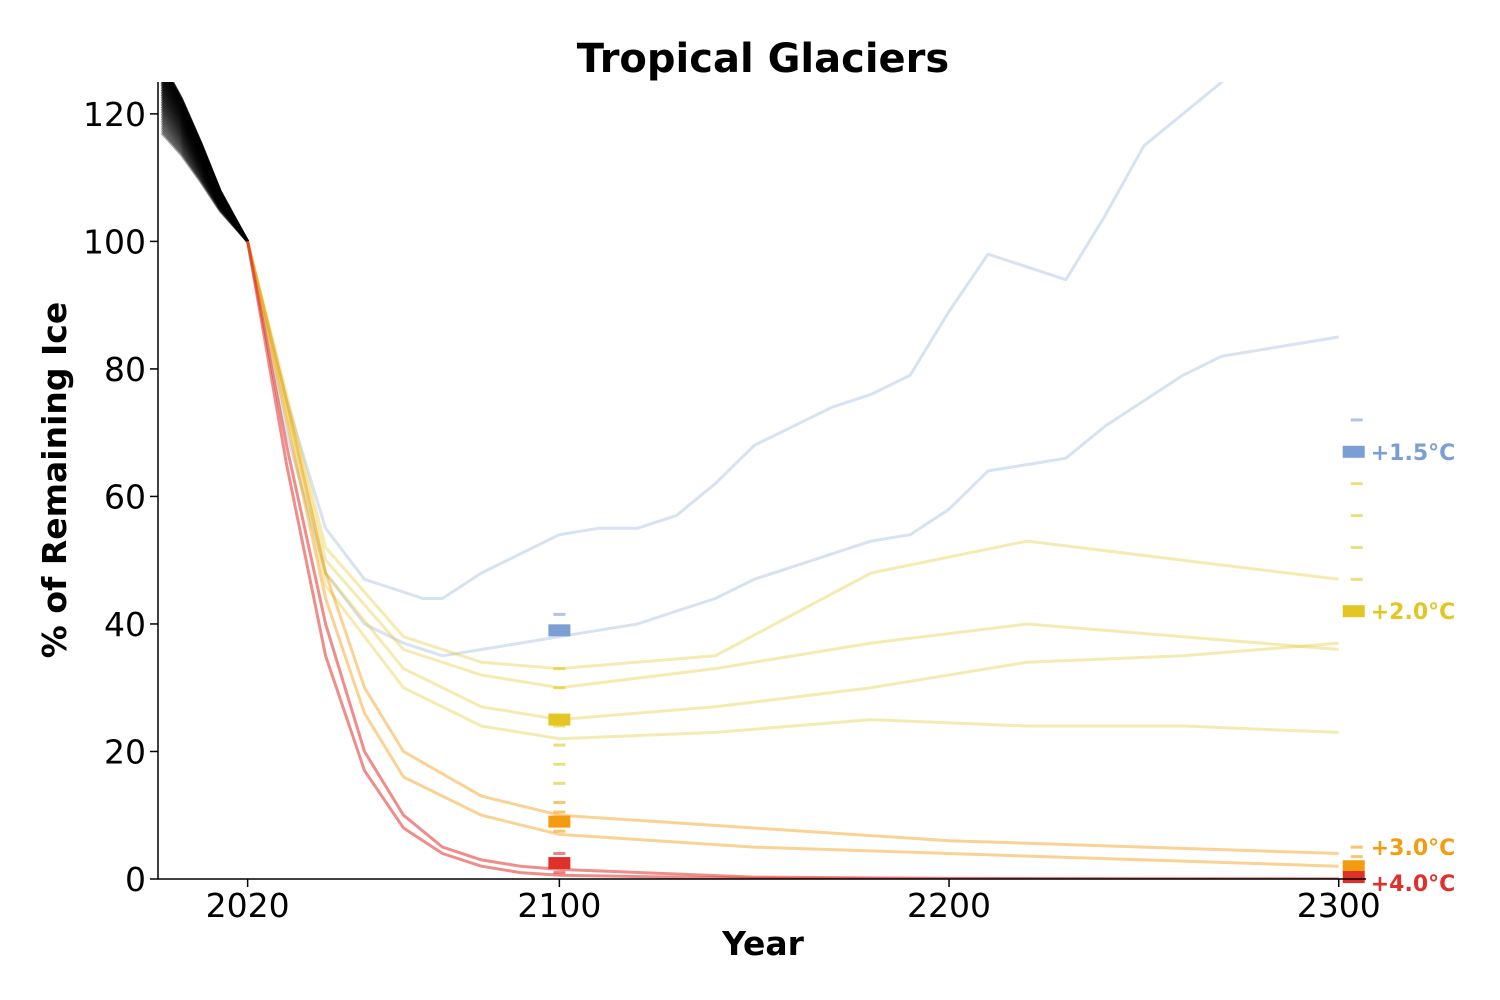  What do you see at coordinates (125, 496) in the screenshot?
I see `y-tick-label: 60` at bounding box center [125, 496].